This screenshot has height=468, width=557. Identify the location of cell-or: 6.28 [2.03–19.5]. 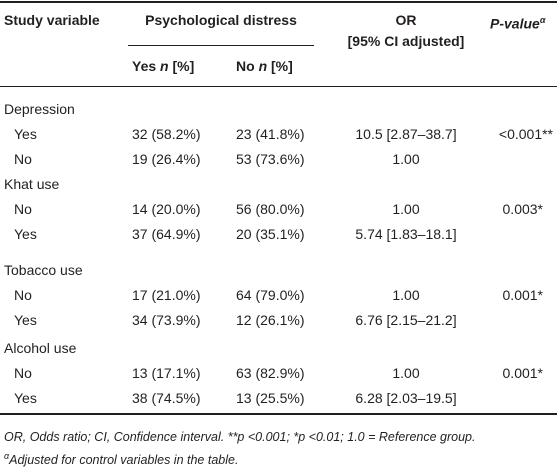
(406, 398).